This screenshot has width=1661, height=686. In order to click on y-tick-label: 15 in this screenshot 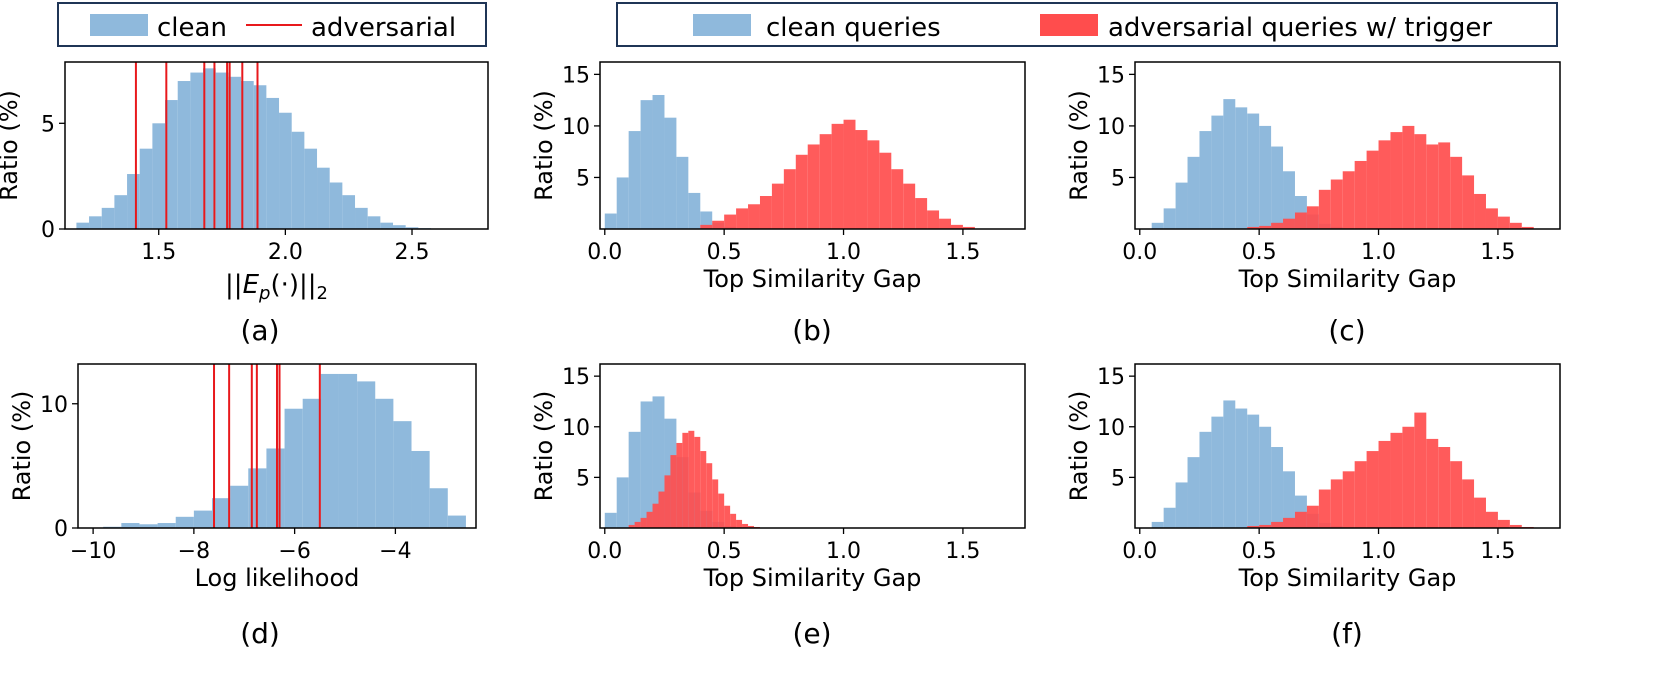, I will do `click(1111, 75)`.